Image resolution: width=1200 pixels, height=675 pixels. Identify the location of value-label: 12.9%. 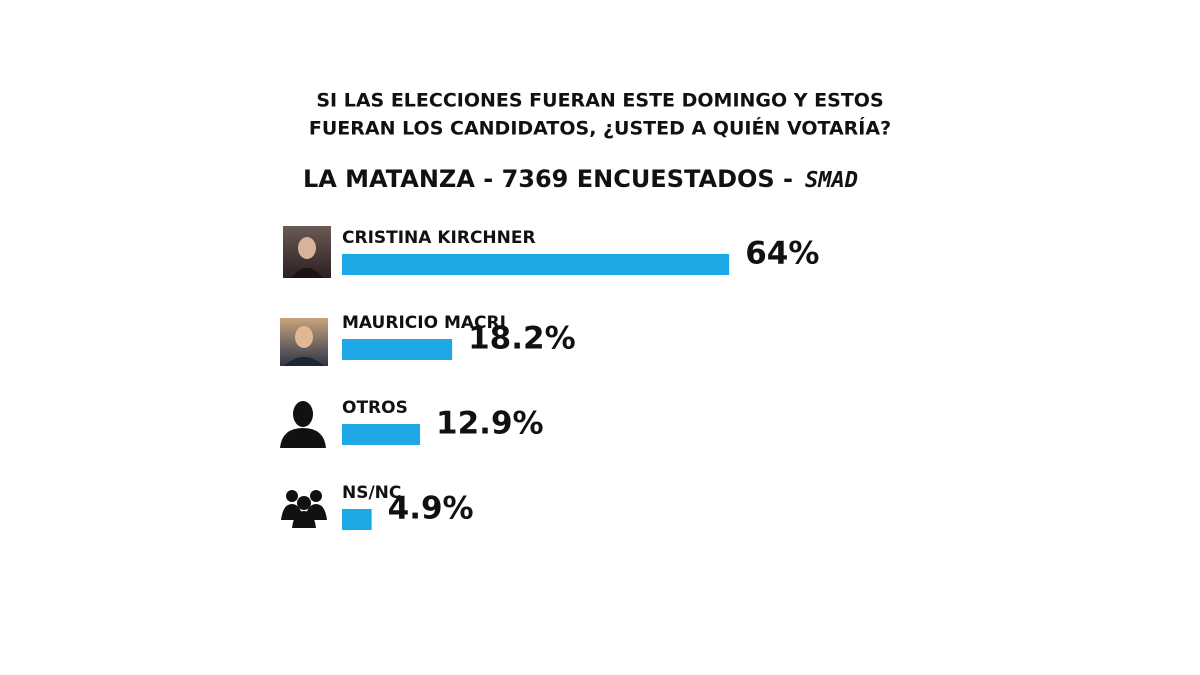
(490, 424).